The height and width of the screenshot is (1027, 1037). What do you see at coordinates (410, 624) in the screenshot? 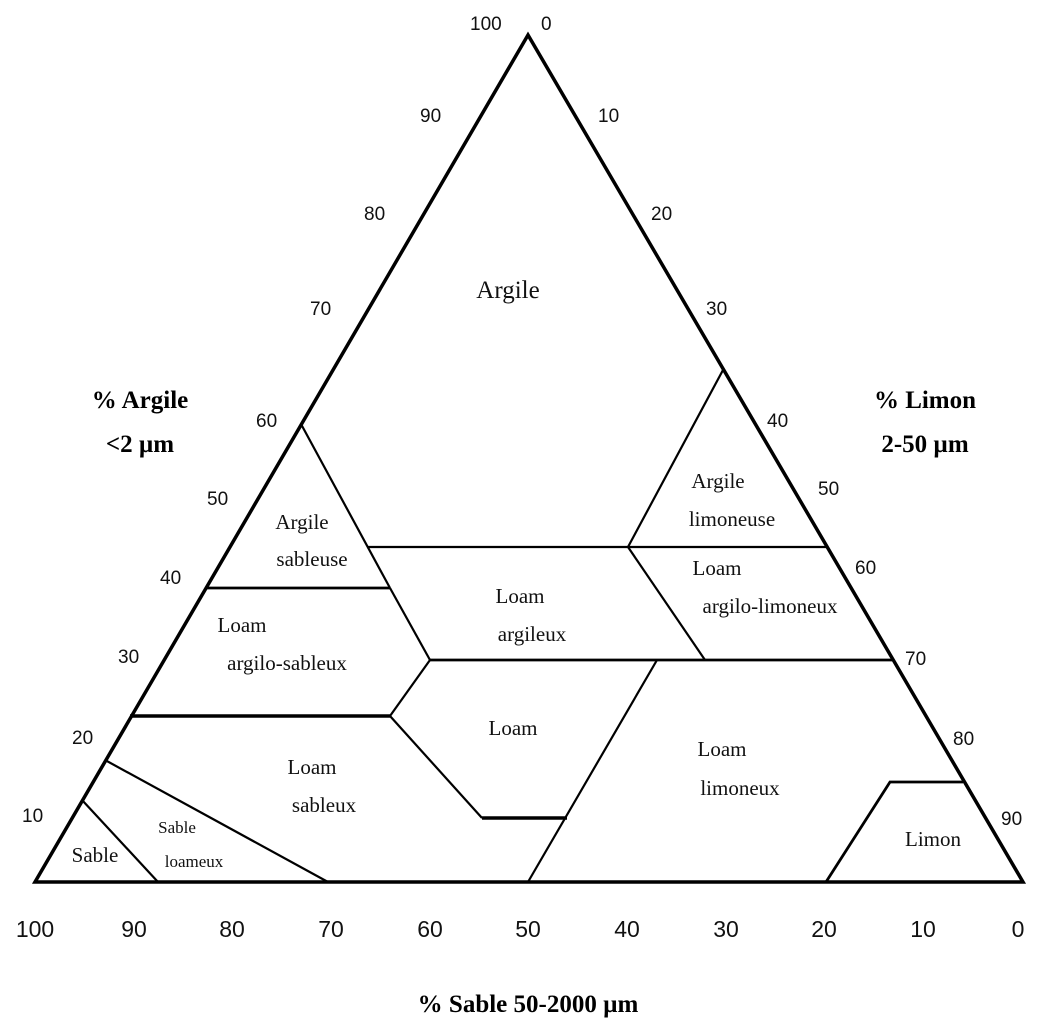
I see `boundary-loam-argileux-left` at bounding box center [410, 624].